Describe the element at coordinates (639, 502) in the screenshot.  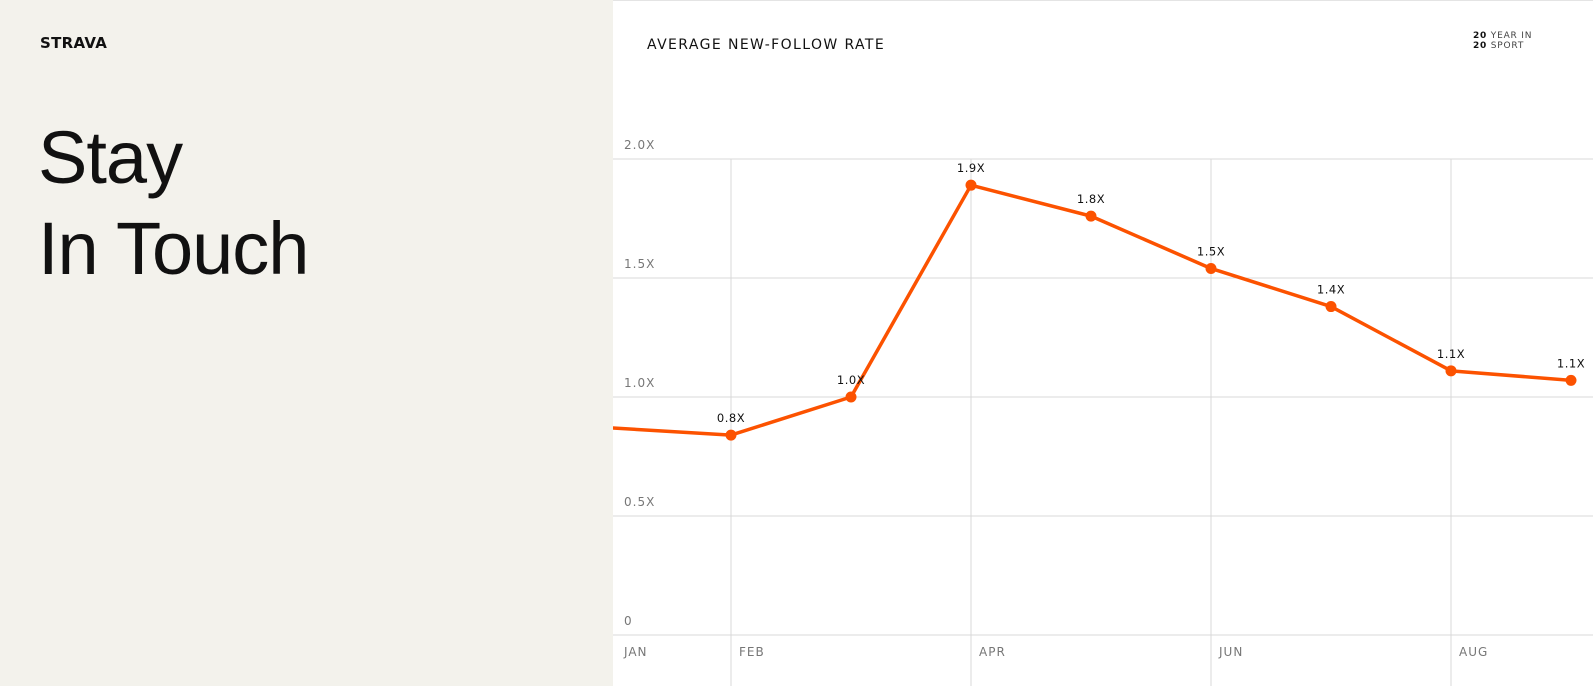
I see `y-tick-label: 0.5X` at that location.